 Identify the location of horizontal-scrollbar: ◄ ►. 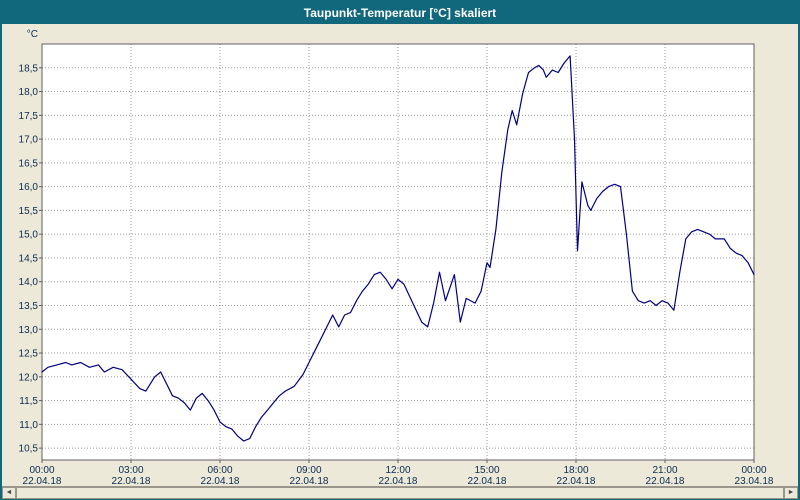
(400, 492).